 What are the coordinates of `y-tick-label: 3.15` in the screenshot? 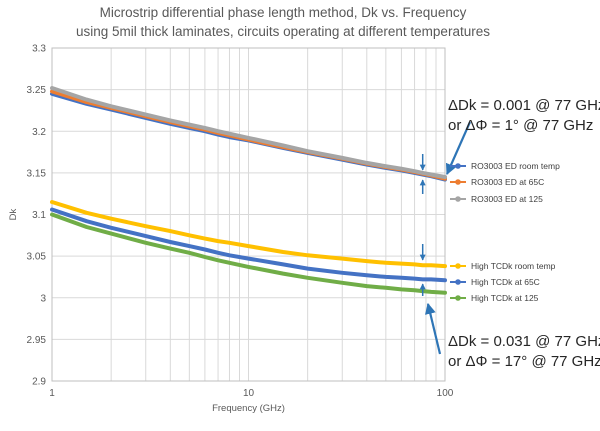 It's located at (37, 173).